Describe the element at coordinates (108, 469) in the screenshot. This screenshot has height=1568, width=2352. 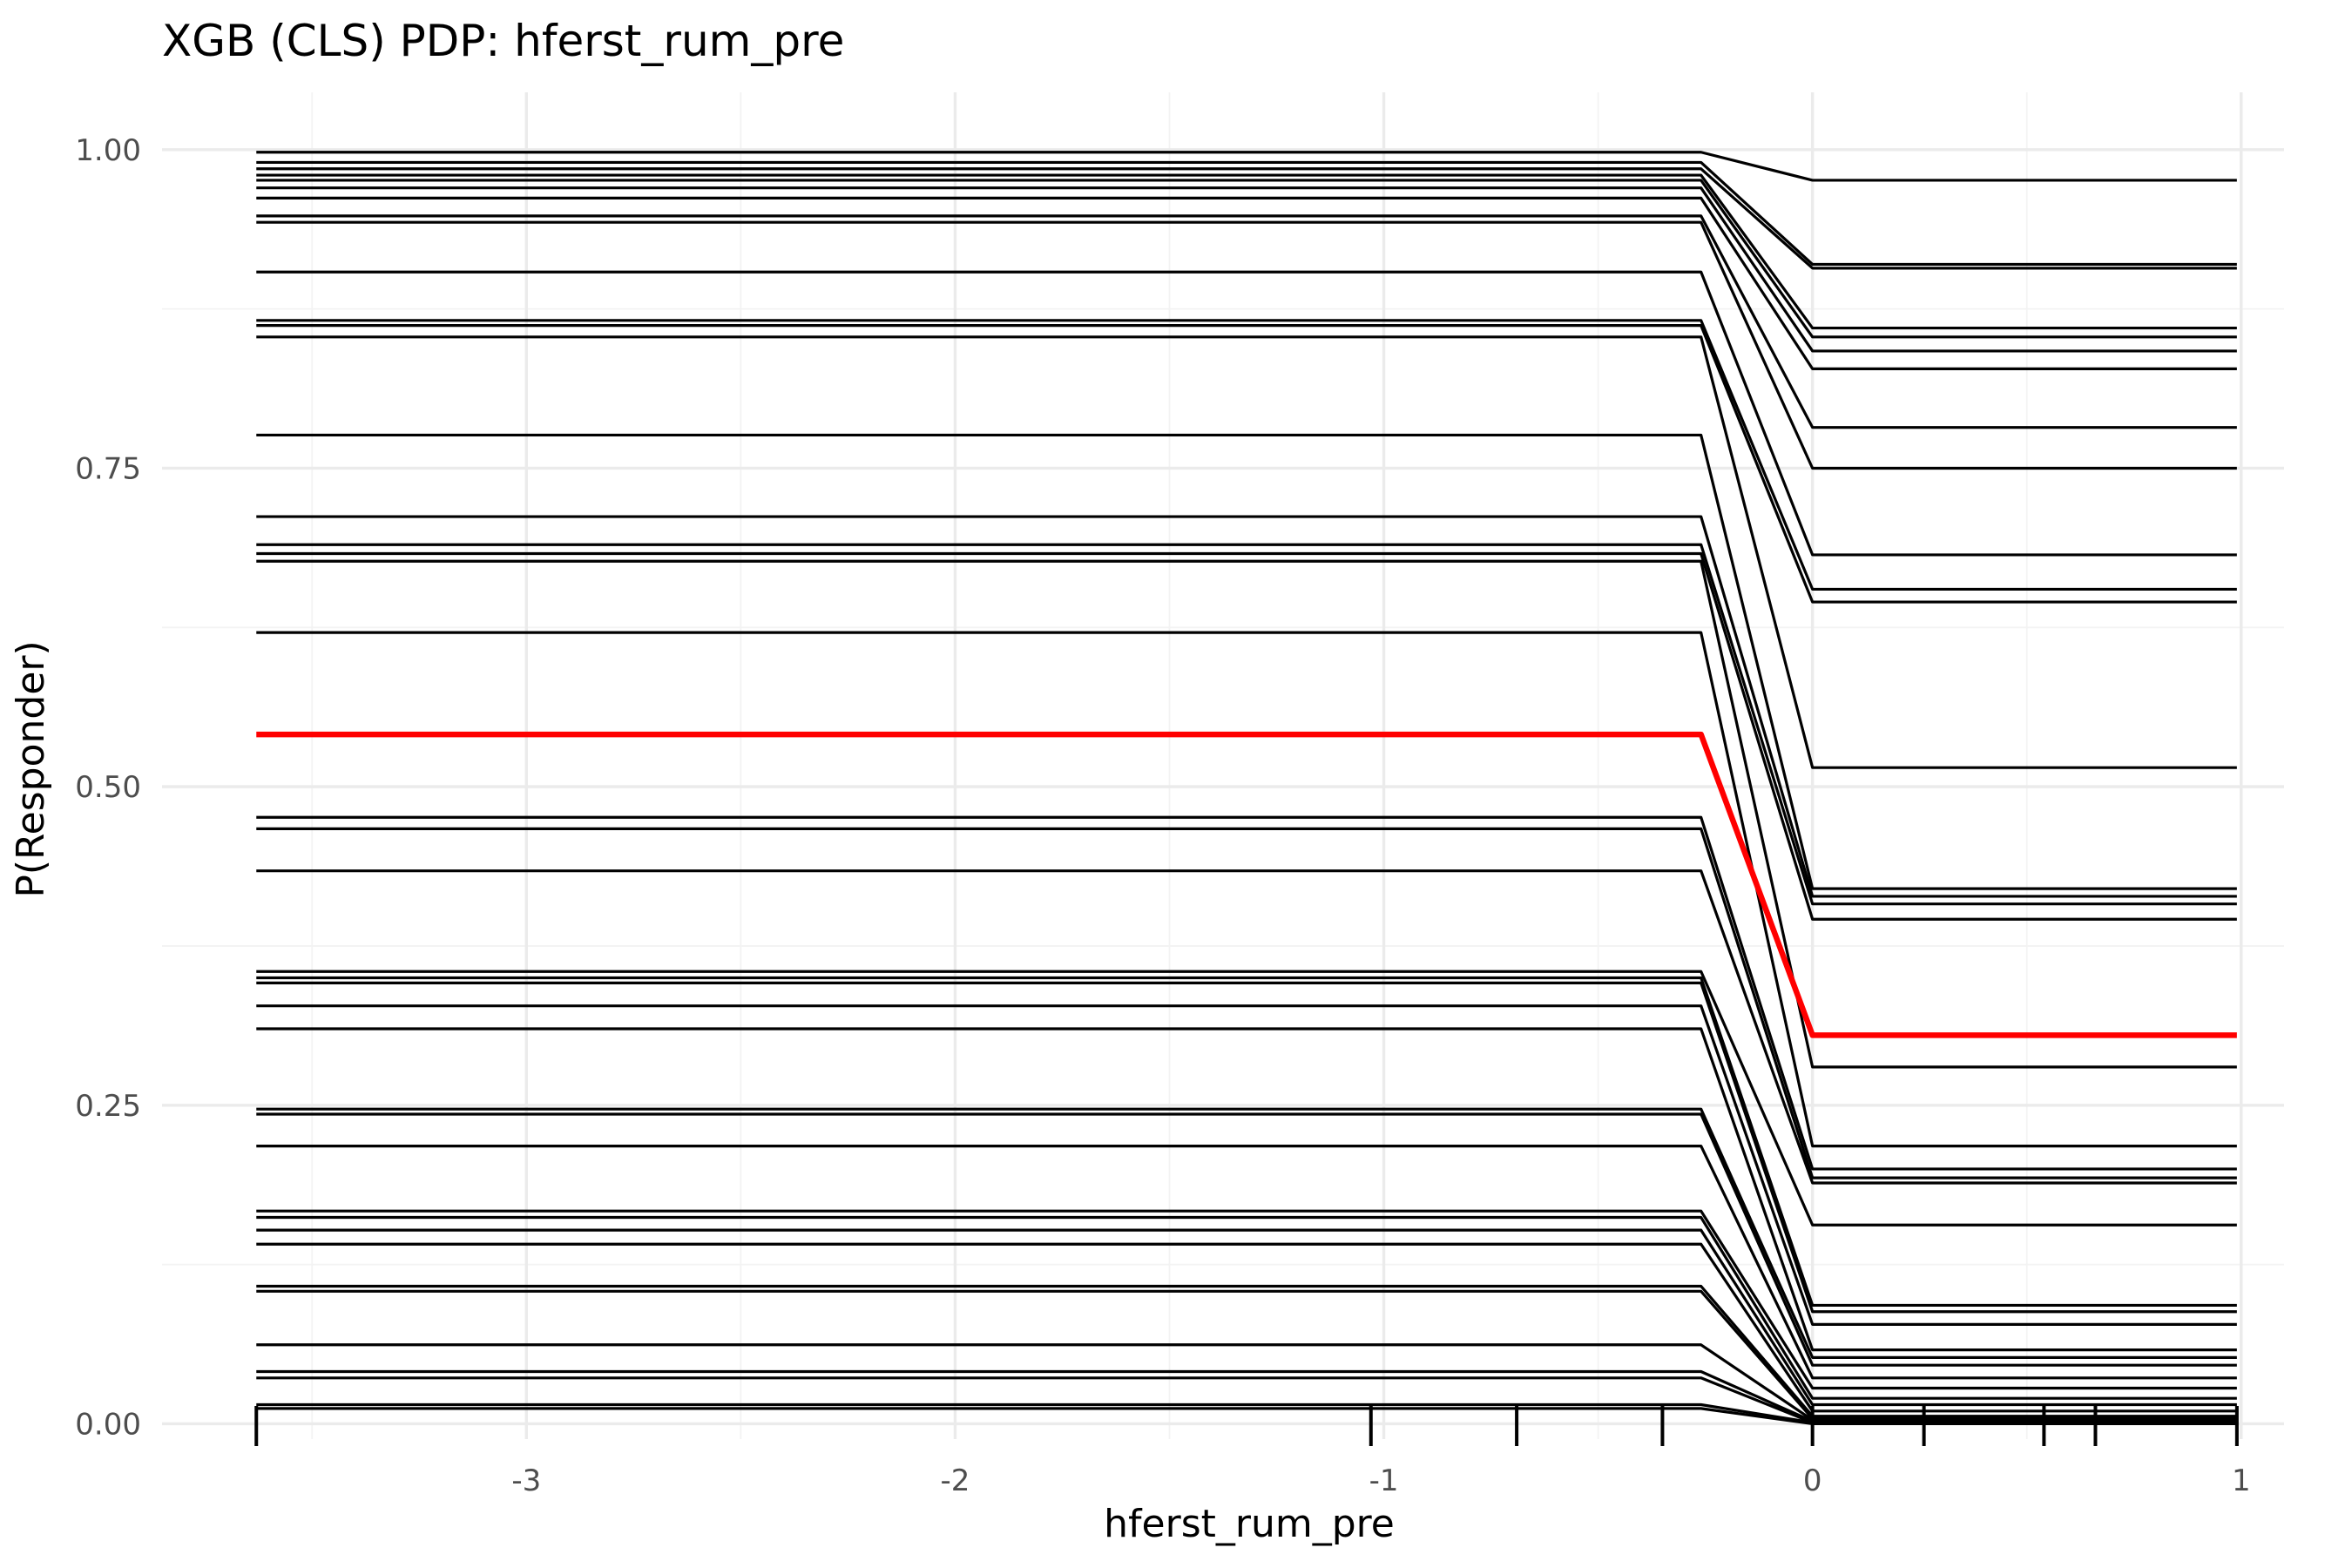
I see `y-tick-label: 0.75` at that location.